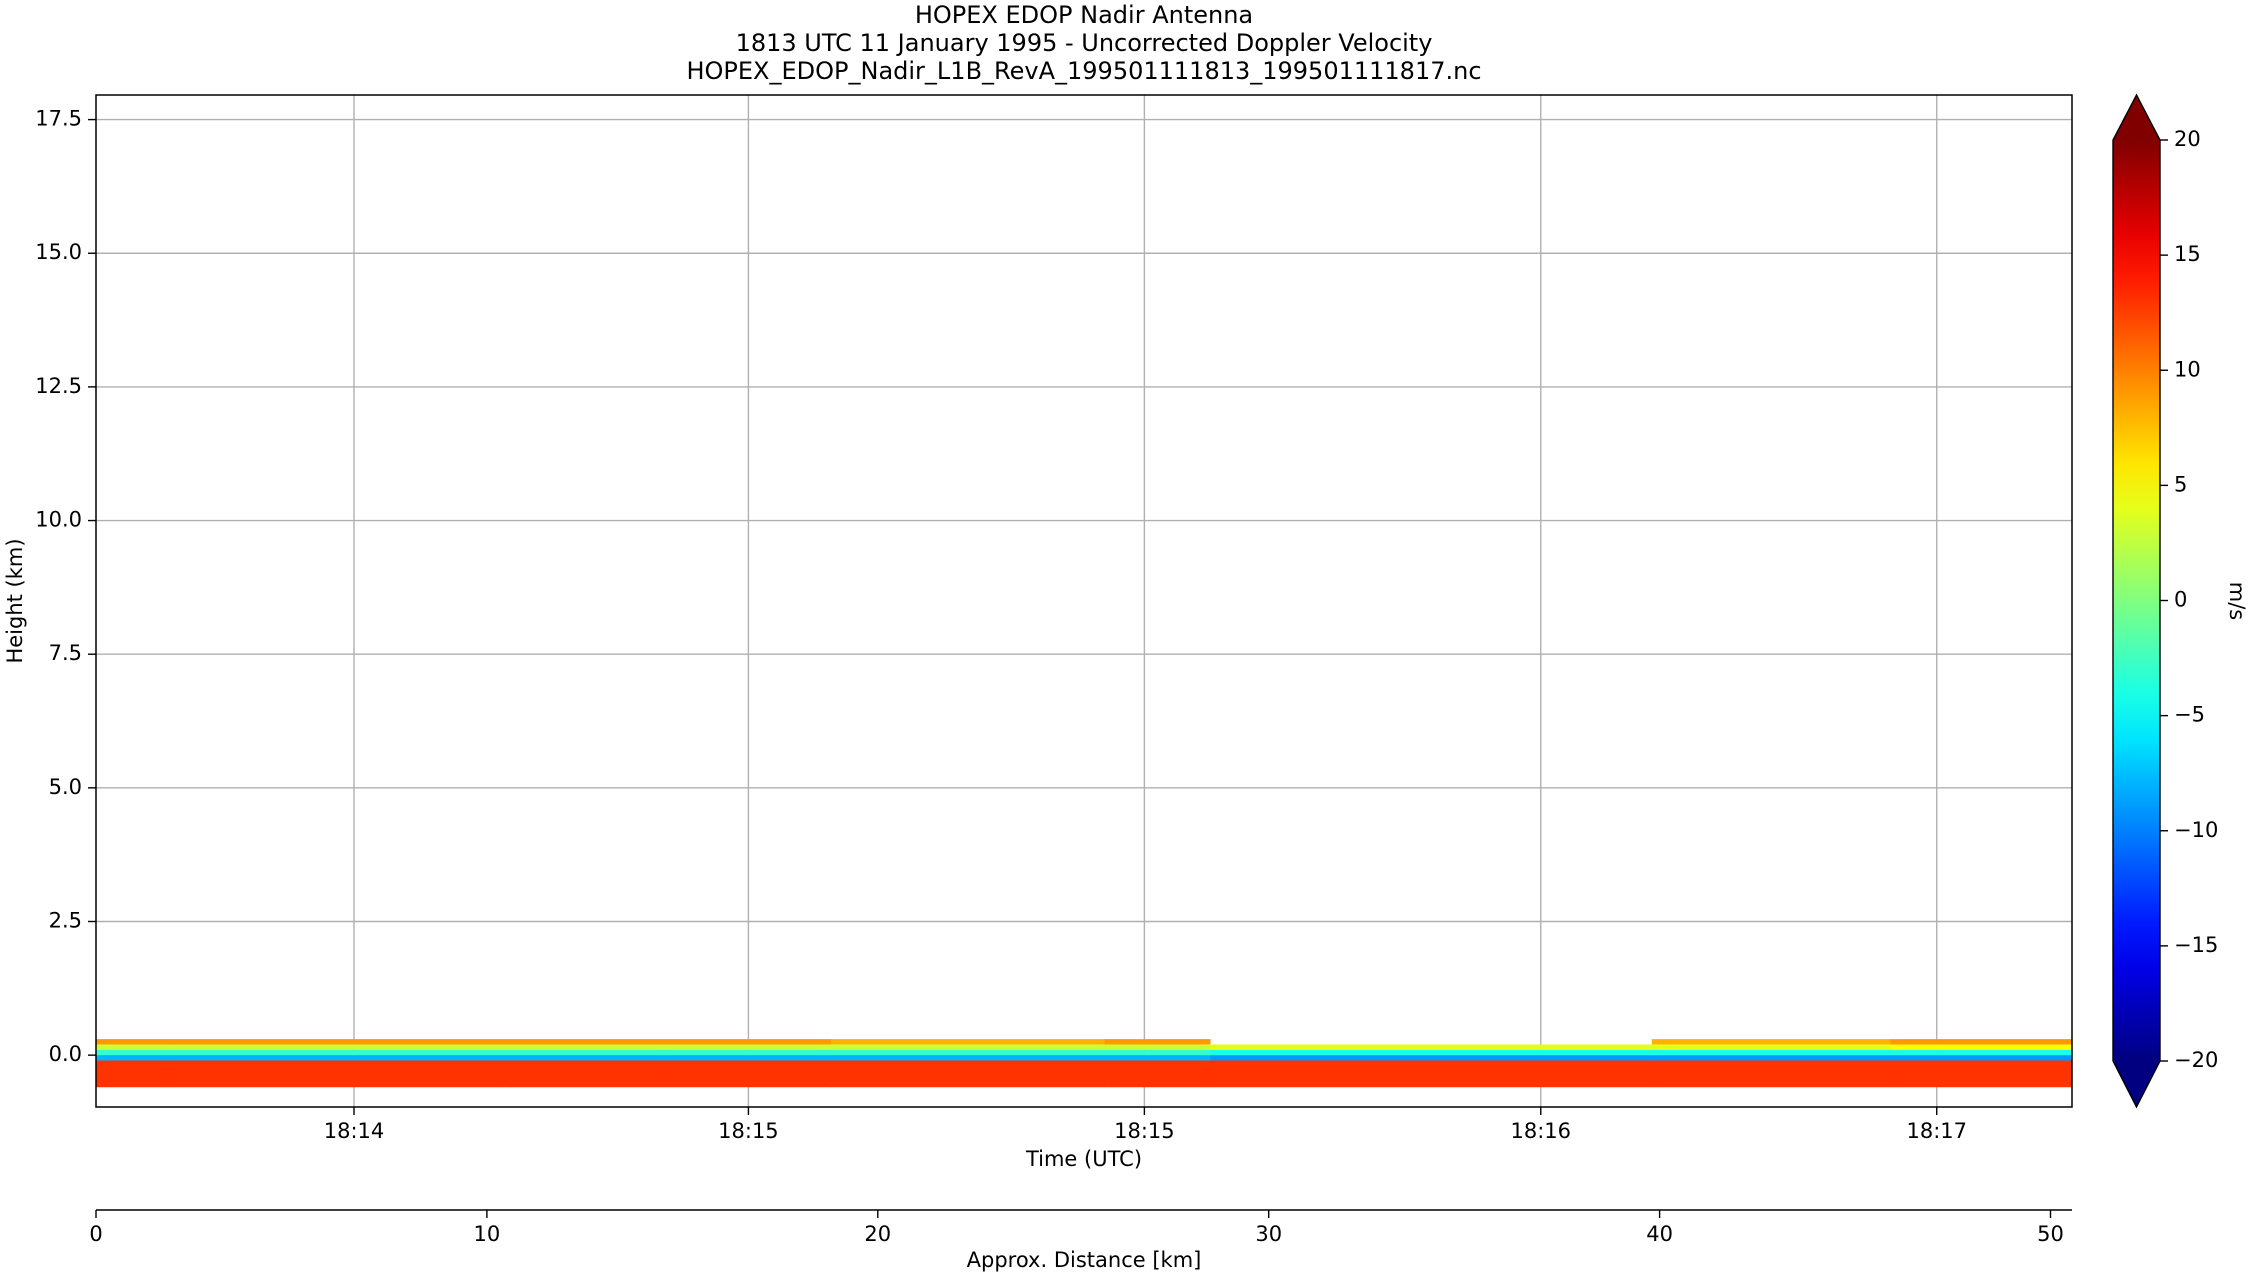 The height and width of the screenshot is (1275, 2250). What do you see at coordinates (2187, 254) in the screenshot?
I see `colorbar-tick-label: 15` at bounding box center [2187, 254].